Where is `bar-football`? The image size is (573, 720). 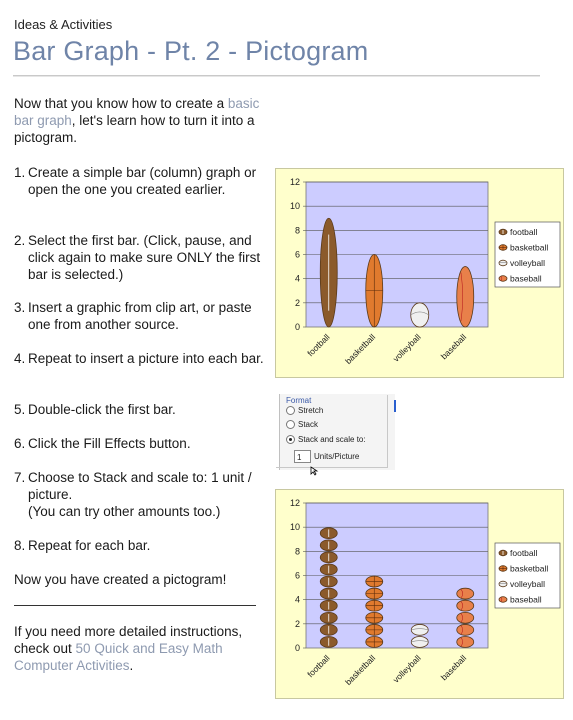 bar-football is located at coordinates (328, 272).